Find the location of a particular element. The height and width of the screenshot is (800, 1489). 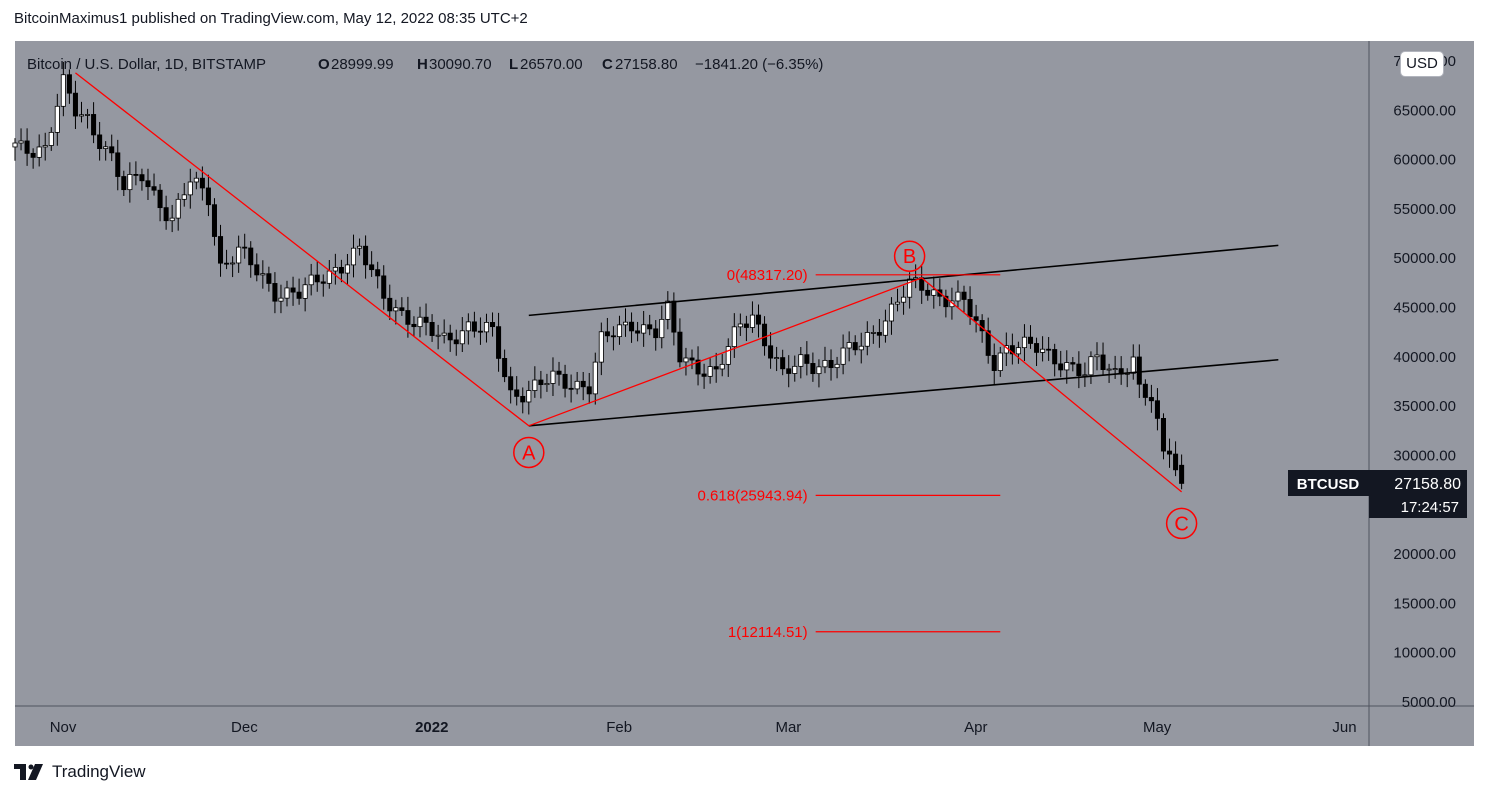

time-axis-area is located at coordinates (744, 726).